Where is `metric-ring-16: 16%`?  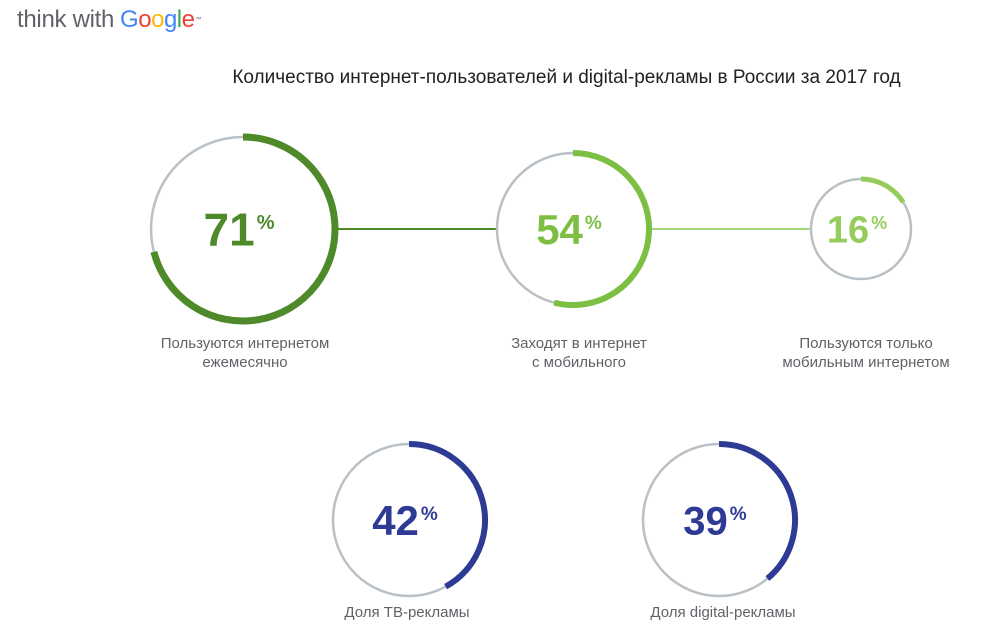
metric-ring-16: 16% is located at coordinates (861, 228).